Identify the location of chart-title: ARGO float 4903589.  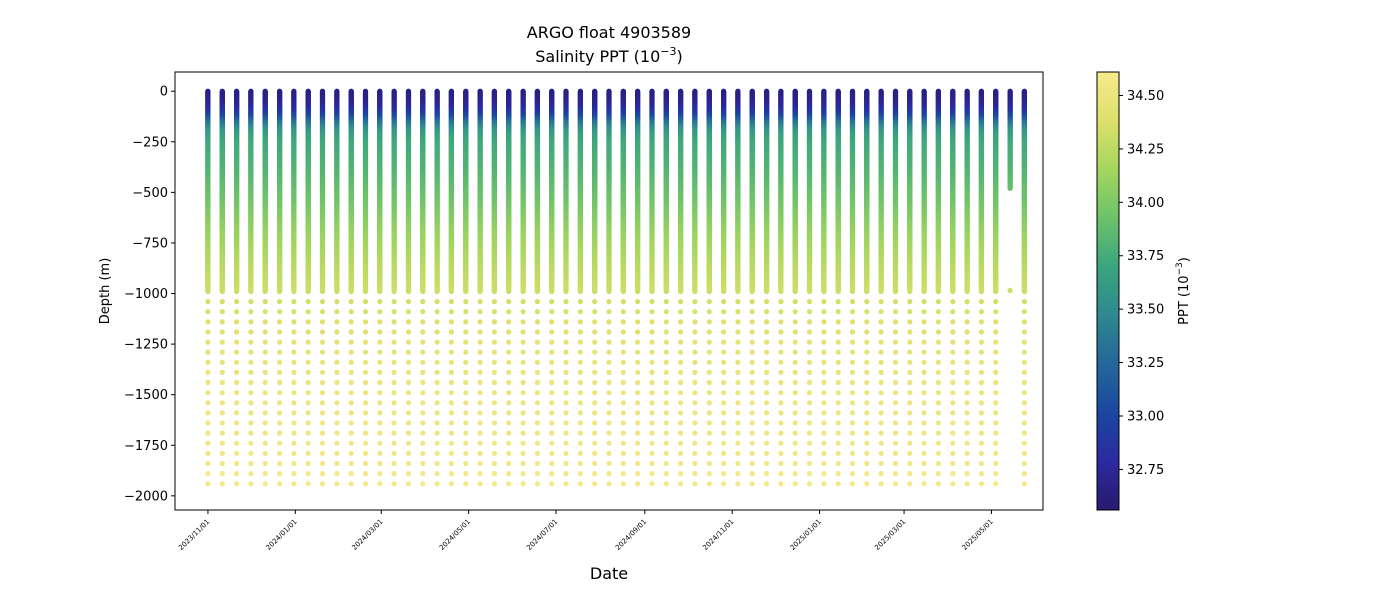
(609, 32).